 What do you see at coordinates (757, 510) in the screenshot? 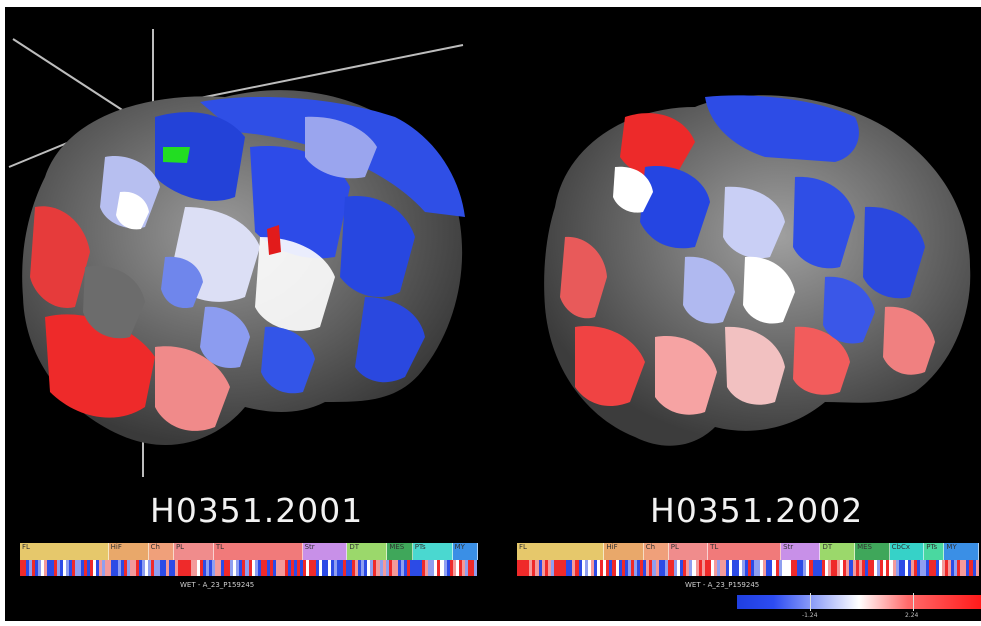
I see `donor-label-right: H0351.2002` at bounding box center [757, 510].